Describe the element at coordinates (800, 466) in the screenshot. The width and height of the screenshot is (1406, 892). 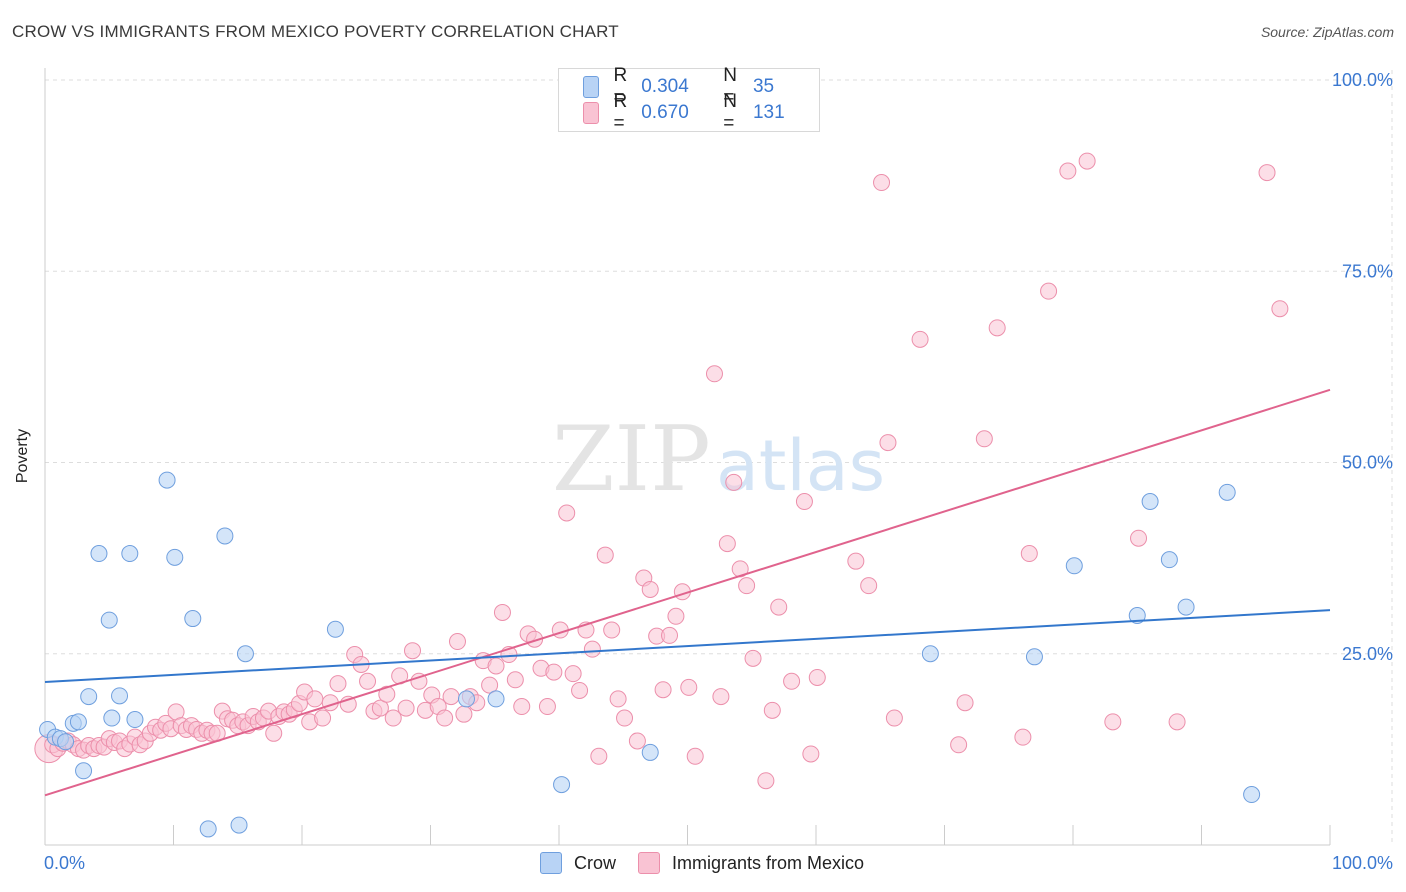
I see `watermark-atlas: atlas` at that location.